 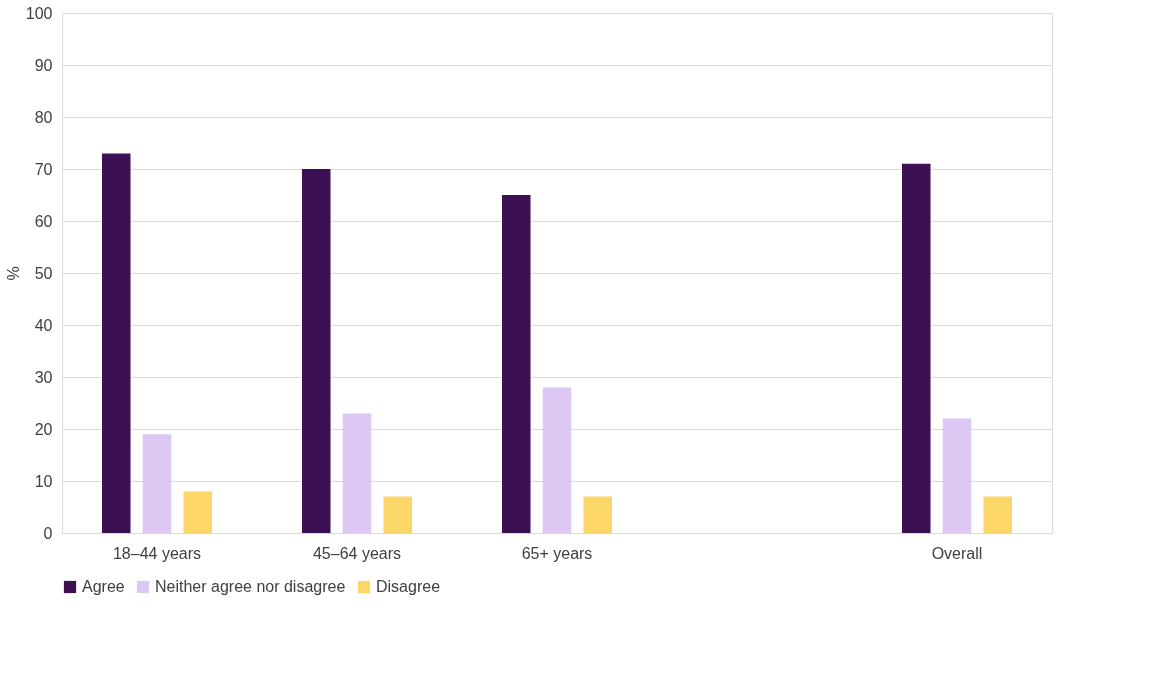 What do you see at coordinates (957, 553) in the screenshot?
I see `x-tick-label: Overall` at bounding box center [957, 553].